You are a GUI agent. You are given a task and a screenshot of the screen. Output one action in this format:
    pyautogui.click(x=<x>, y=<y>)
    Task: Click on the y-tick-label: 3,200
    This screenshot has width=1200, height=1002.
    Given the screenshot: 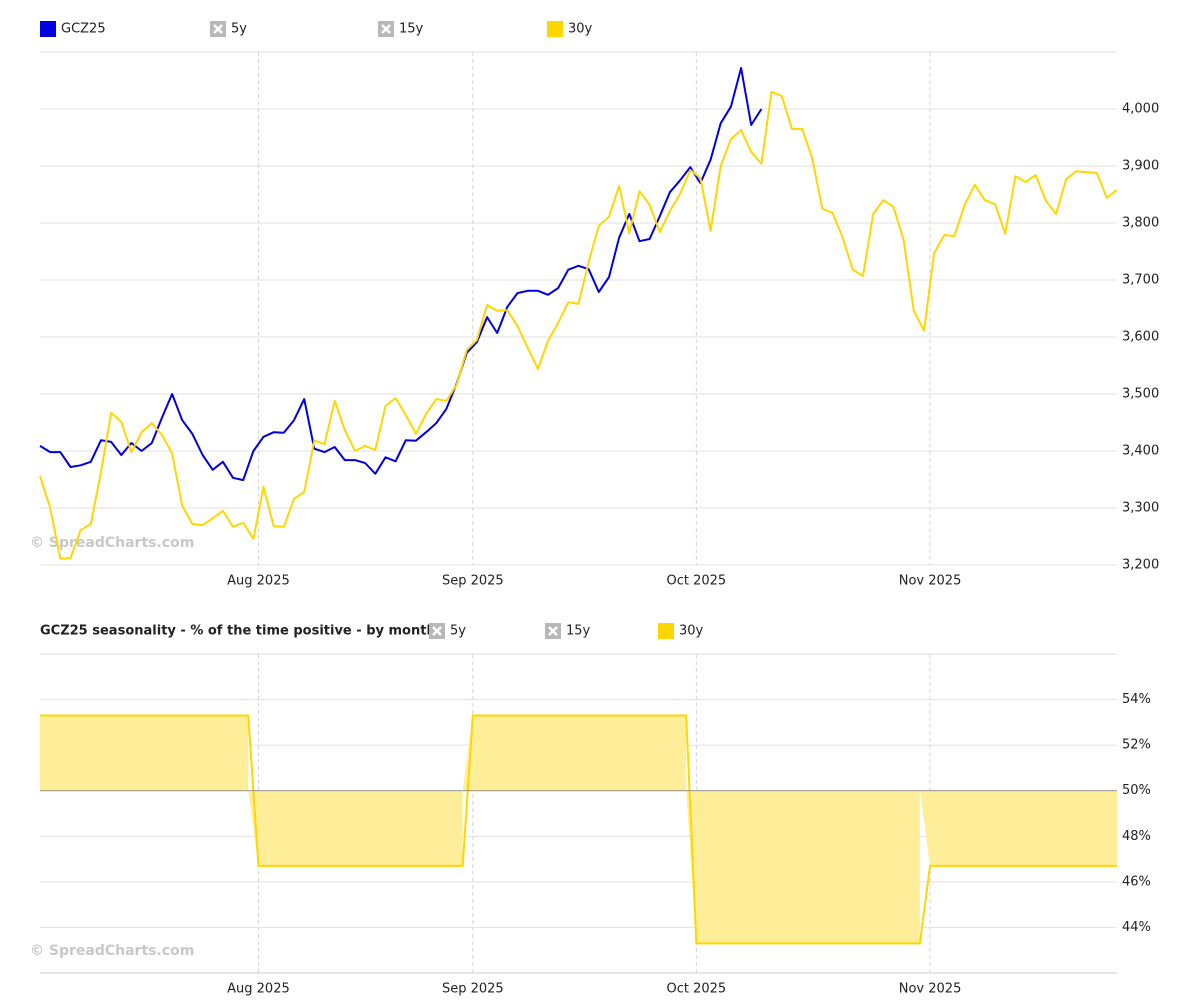 What is the action you would take?
    pyautogui.click(x=1140, y=565)
    